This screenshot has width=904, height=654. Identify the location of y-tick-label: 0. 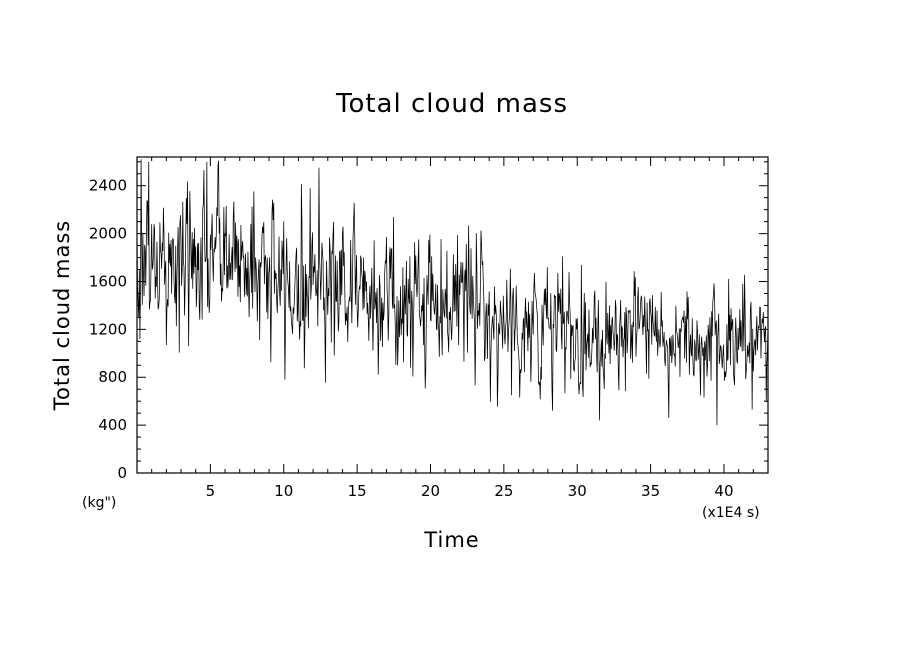
(122, 473).